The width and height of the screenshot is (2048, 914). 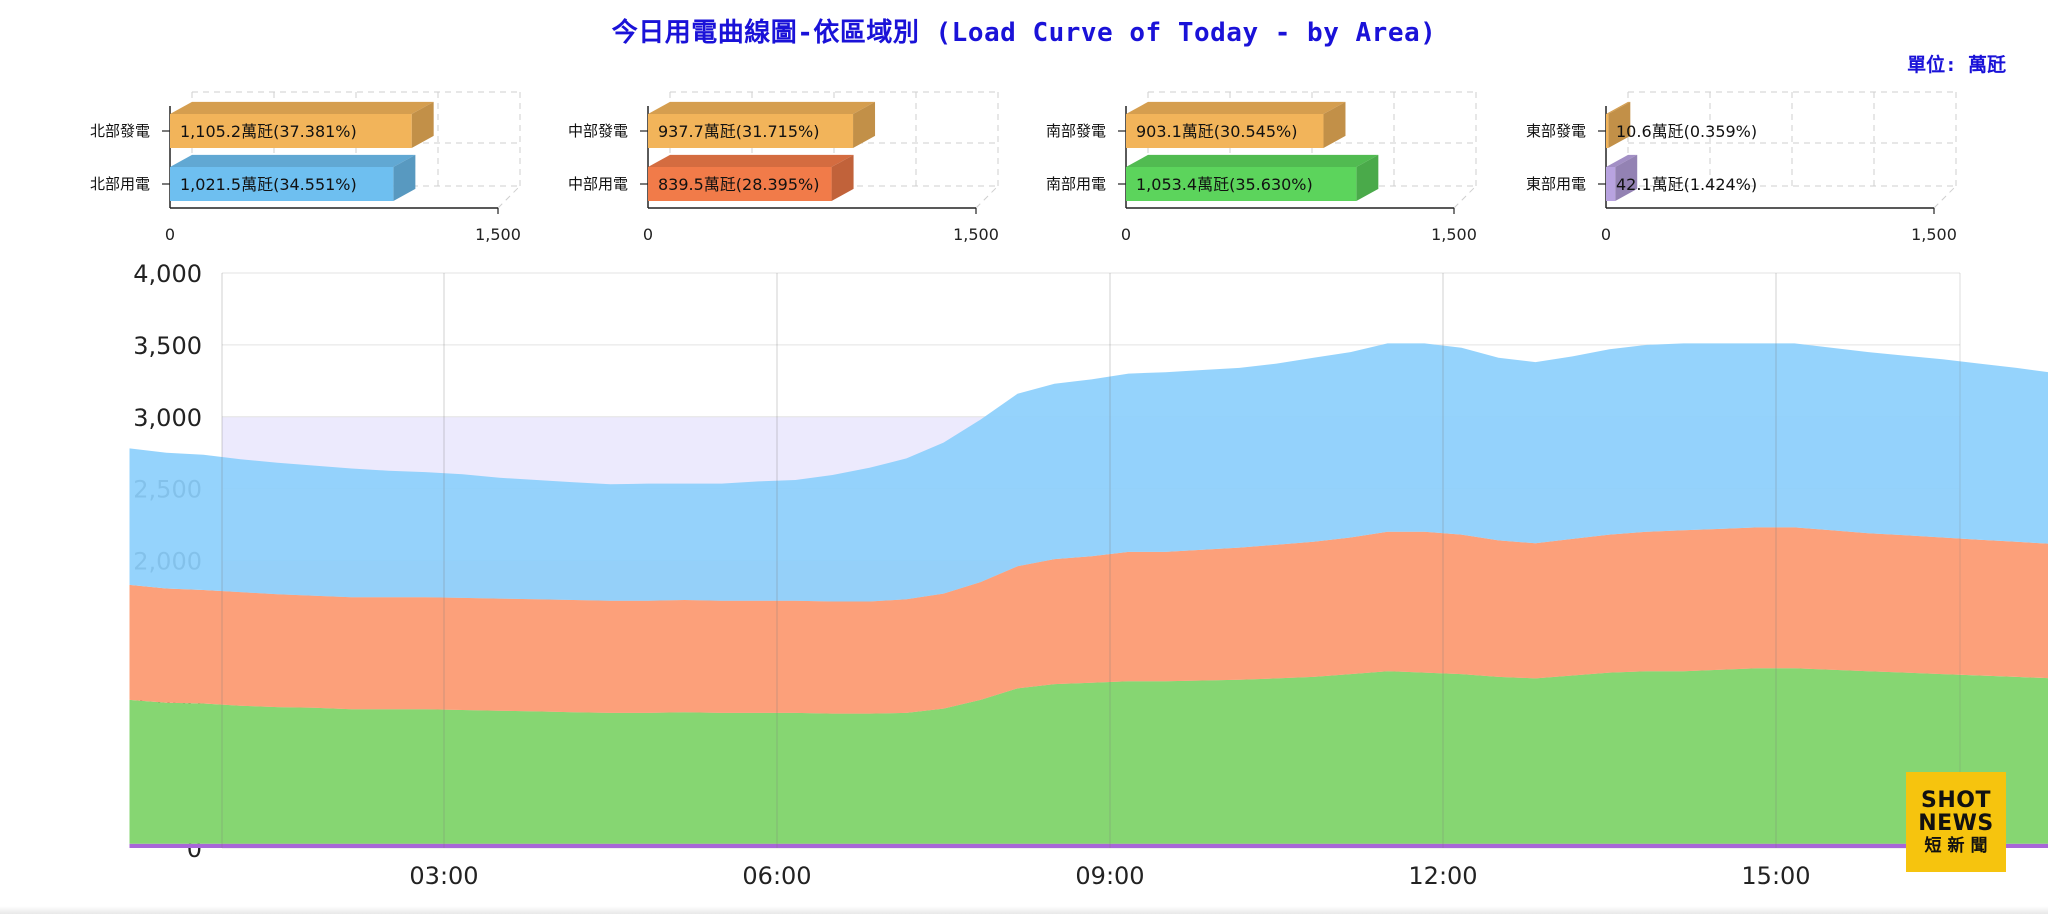 What do you see at coordinates (1024, 910) in the screenshot?
I see `bottom-shadow` at bounding box center [1024, 910].